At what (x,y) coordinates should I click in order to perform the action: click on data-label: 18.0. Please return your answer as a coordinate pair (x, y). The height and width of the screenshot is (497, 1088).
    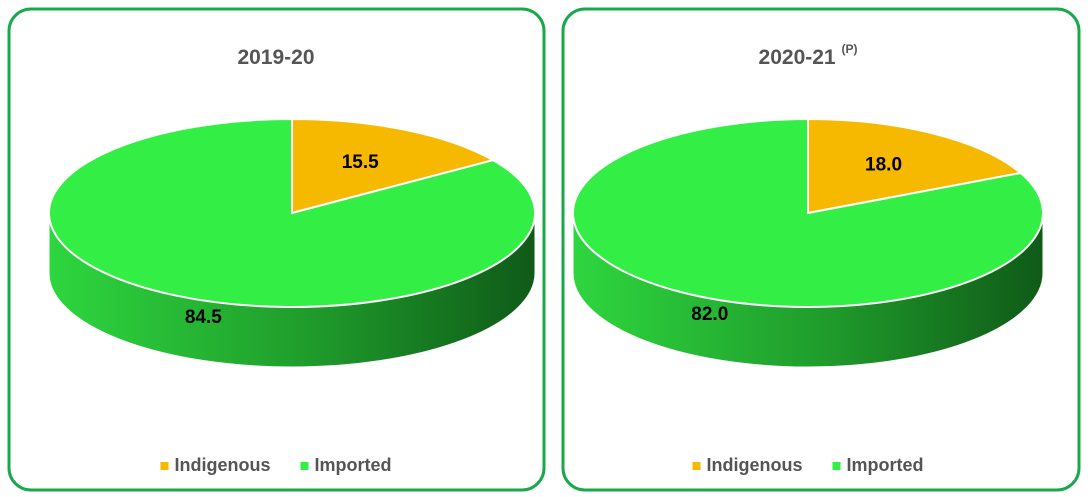
    Looking at the image, I should click on (883, 164).